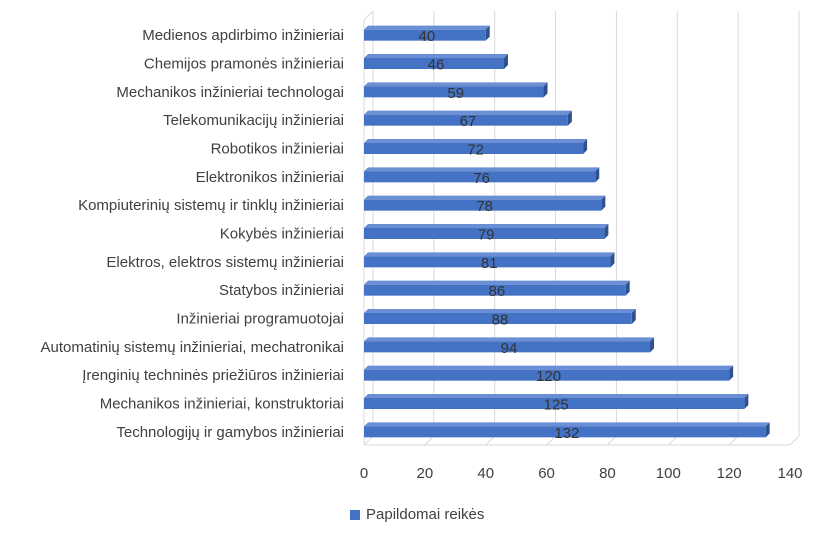 The image size is (834, 534). What do you see at coordinates (277, 149) in the screenshot?
I see `category-label: Robotikos inžinieriai` at bounding box center [277, 149].